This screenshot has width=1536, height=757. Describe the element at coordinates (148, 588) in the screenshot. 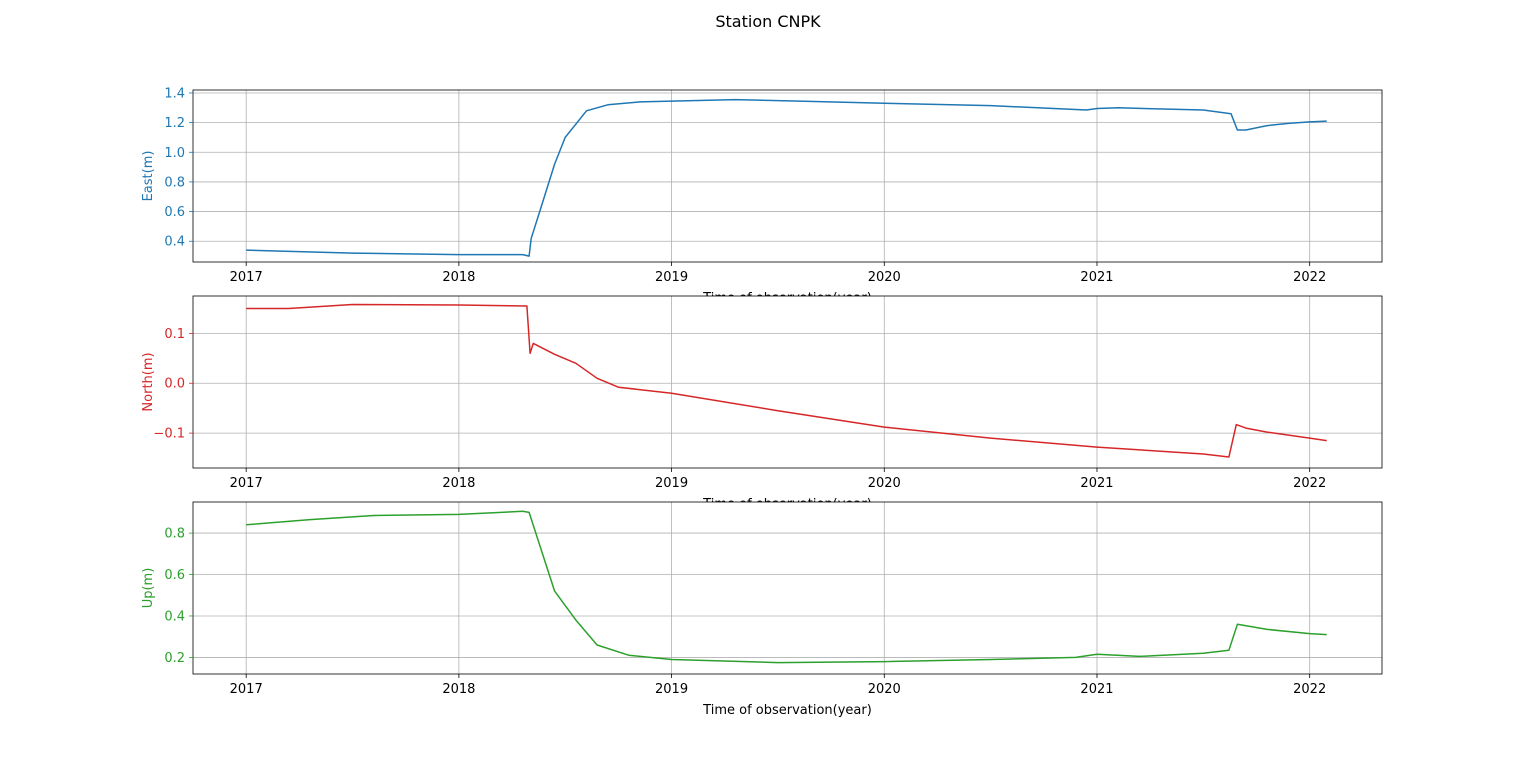

I see `y-axis-label: Up(m)` at that location.